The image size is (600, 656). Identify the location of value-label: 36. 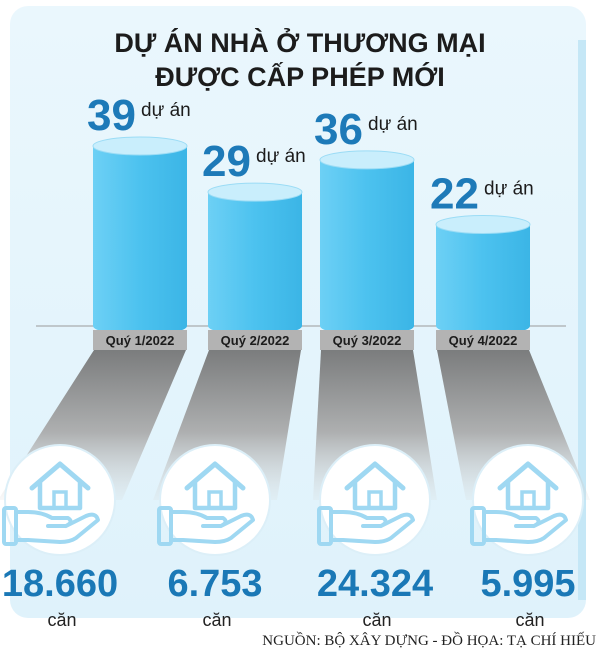
(338, 129).